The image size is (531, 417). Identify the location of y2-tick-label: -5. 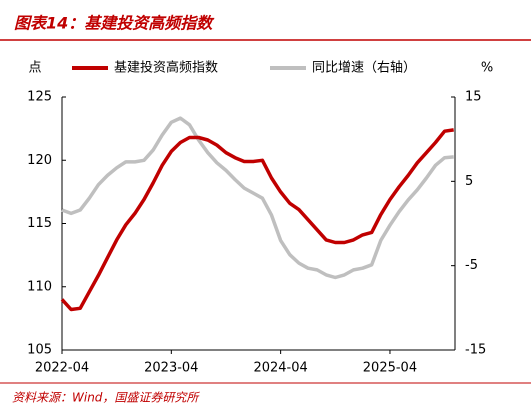
(471, 265).